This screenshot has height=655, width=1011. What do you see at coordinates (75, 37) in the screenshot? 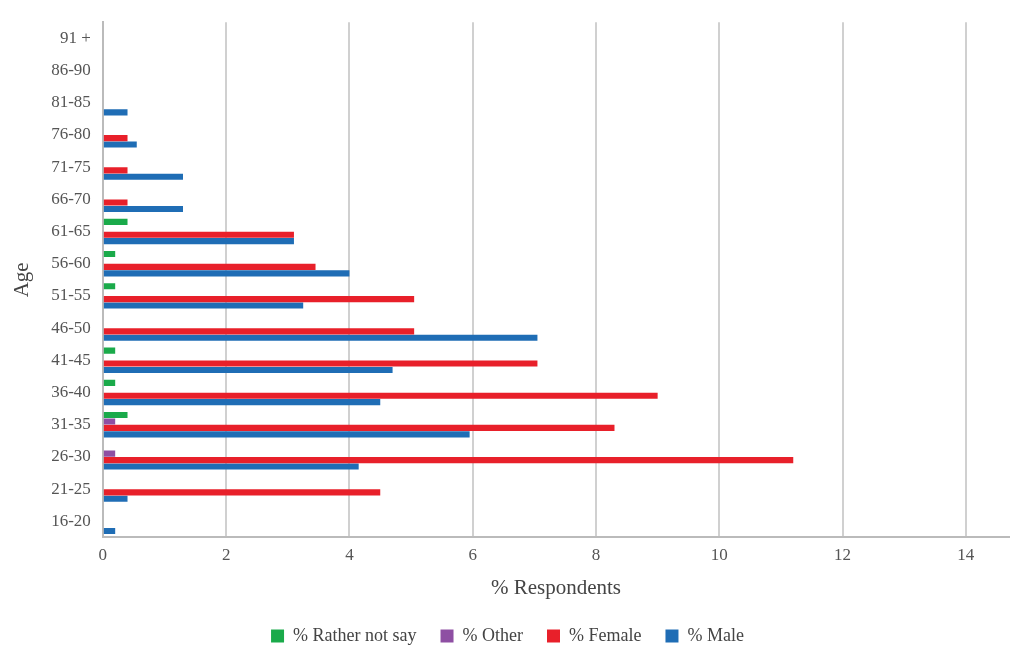
I see `y-tick-label: 91 +` at bounding box center [75, 37].